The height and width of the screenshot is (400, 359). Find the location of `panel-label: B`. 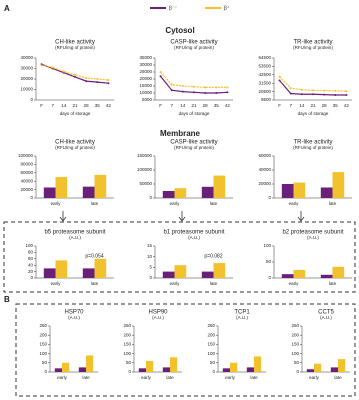

panel-label: B is located at coordinates (7, 299).